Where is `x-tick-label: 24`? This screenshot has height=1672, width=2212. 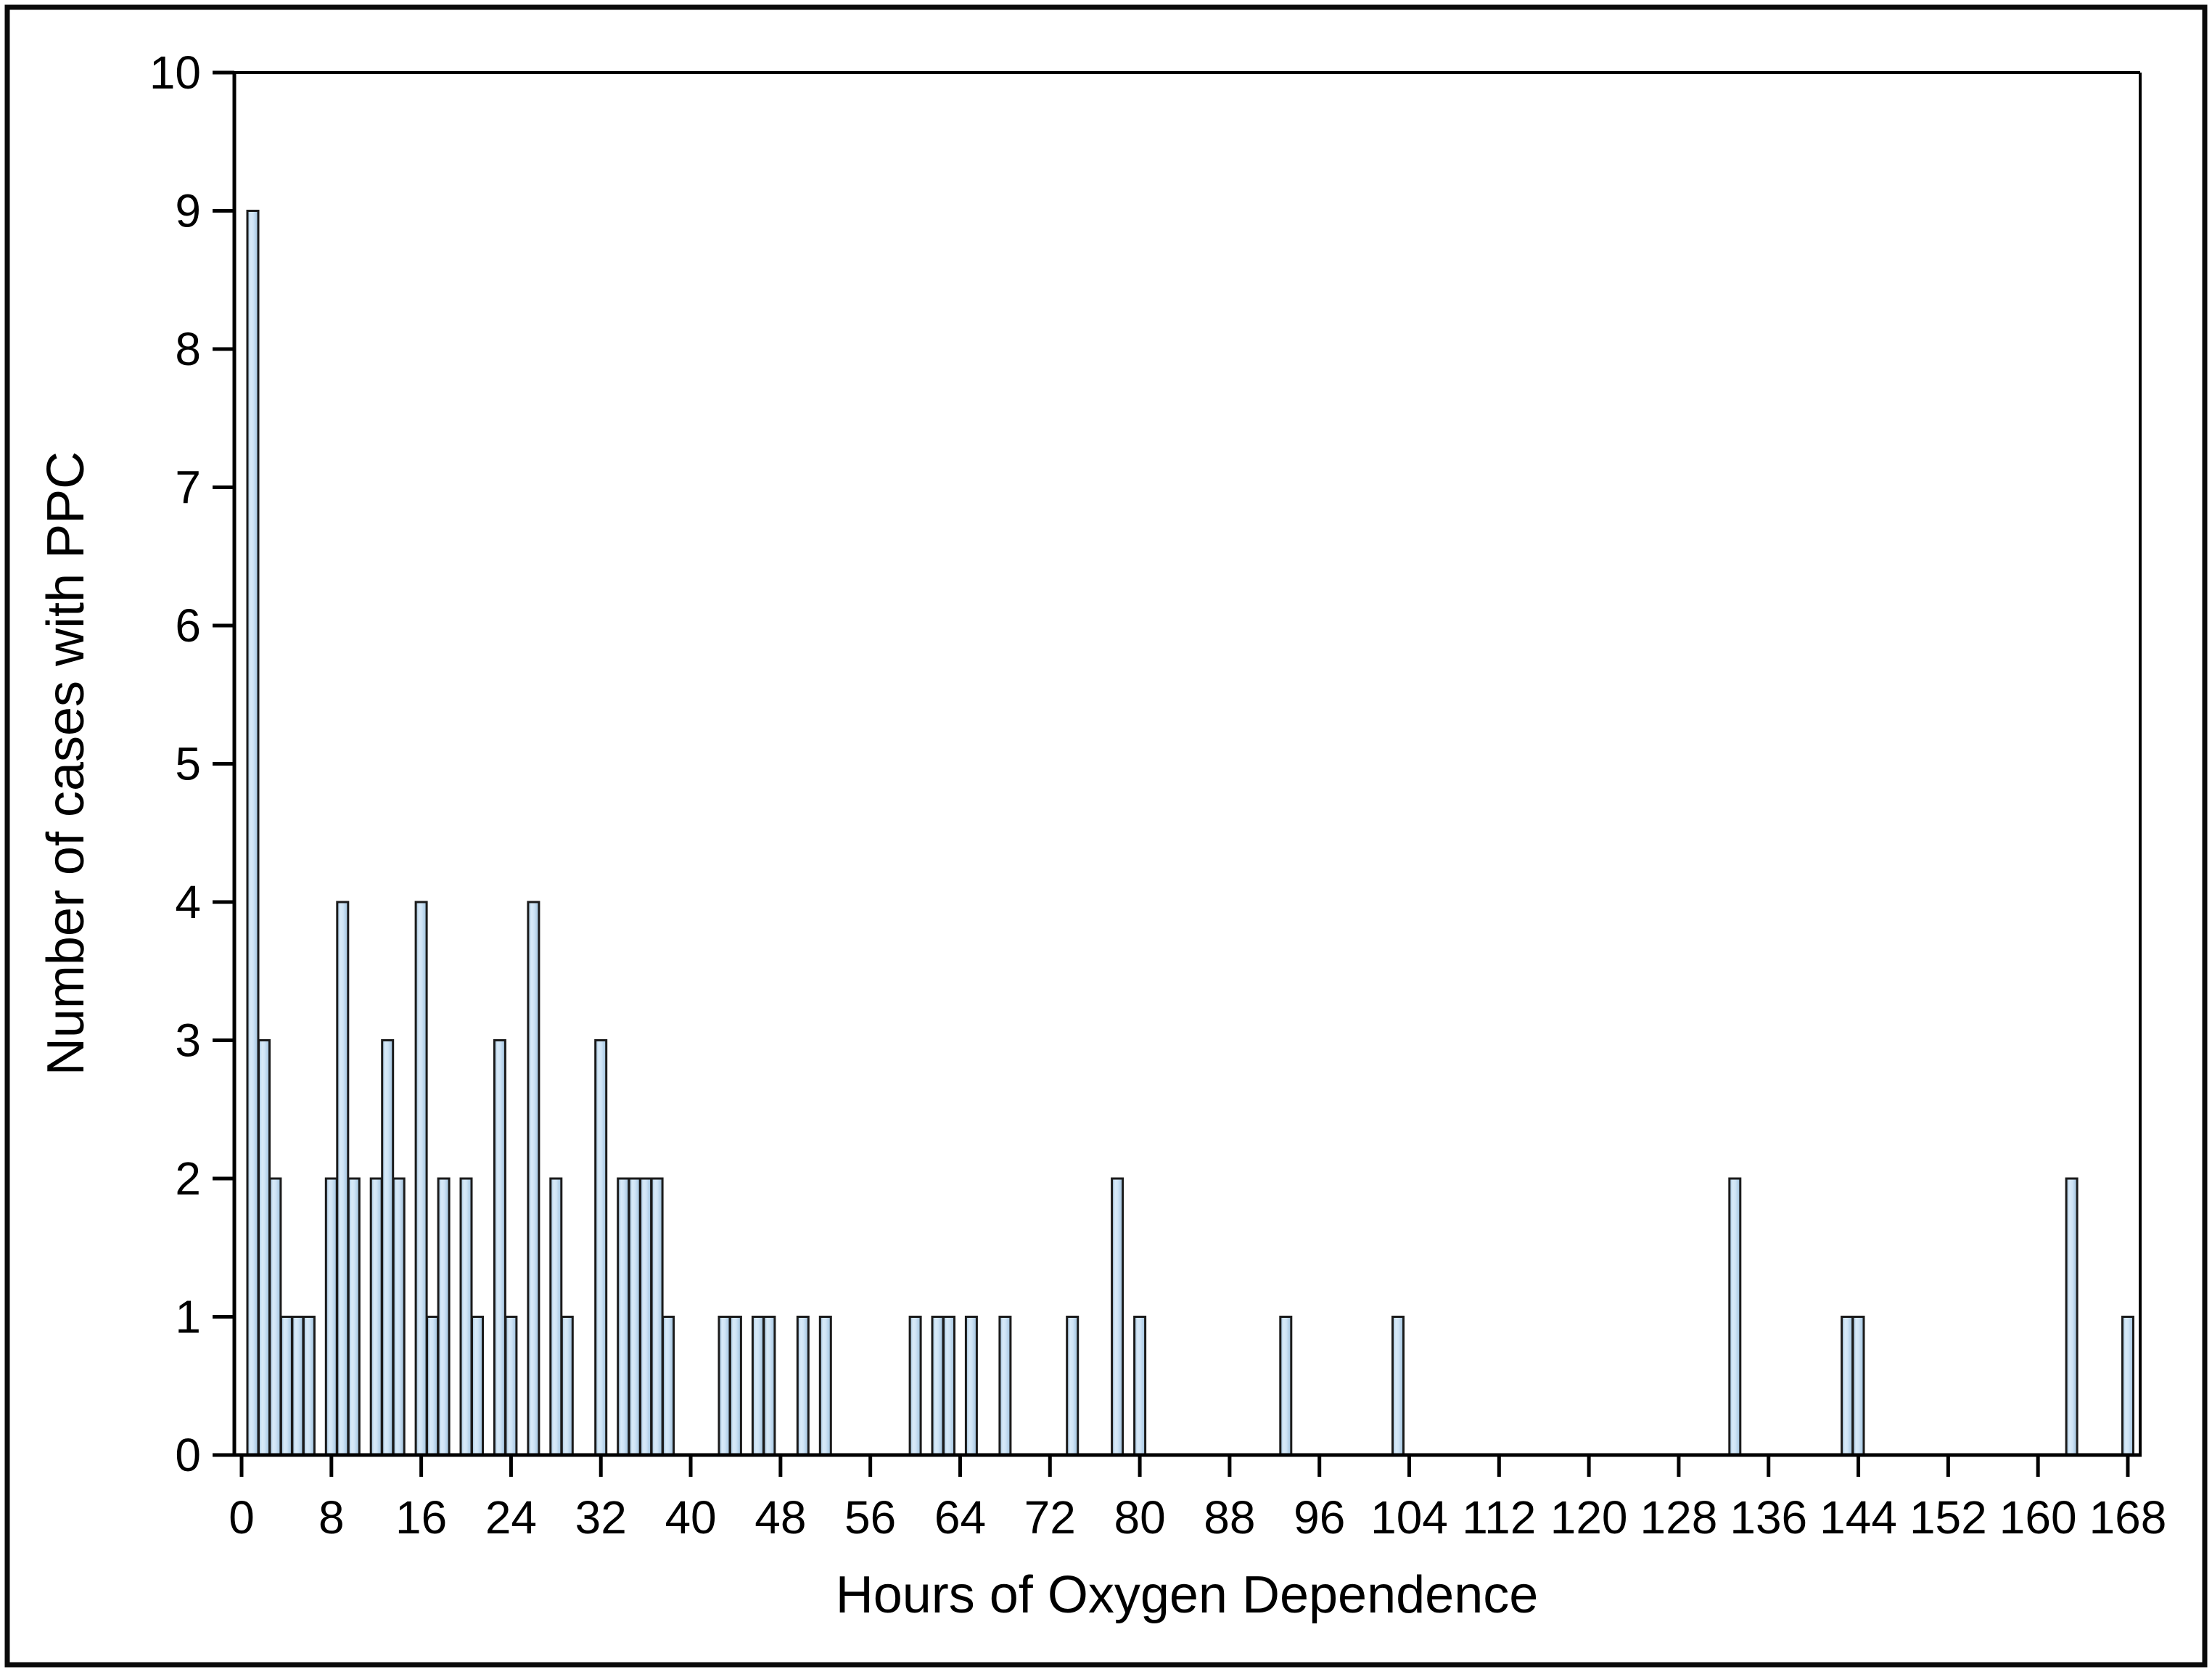 x-tick-label: 24 is located at coordinates (511, 1518).